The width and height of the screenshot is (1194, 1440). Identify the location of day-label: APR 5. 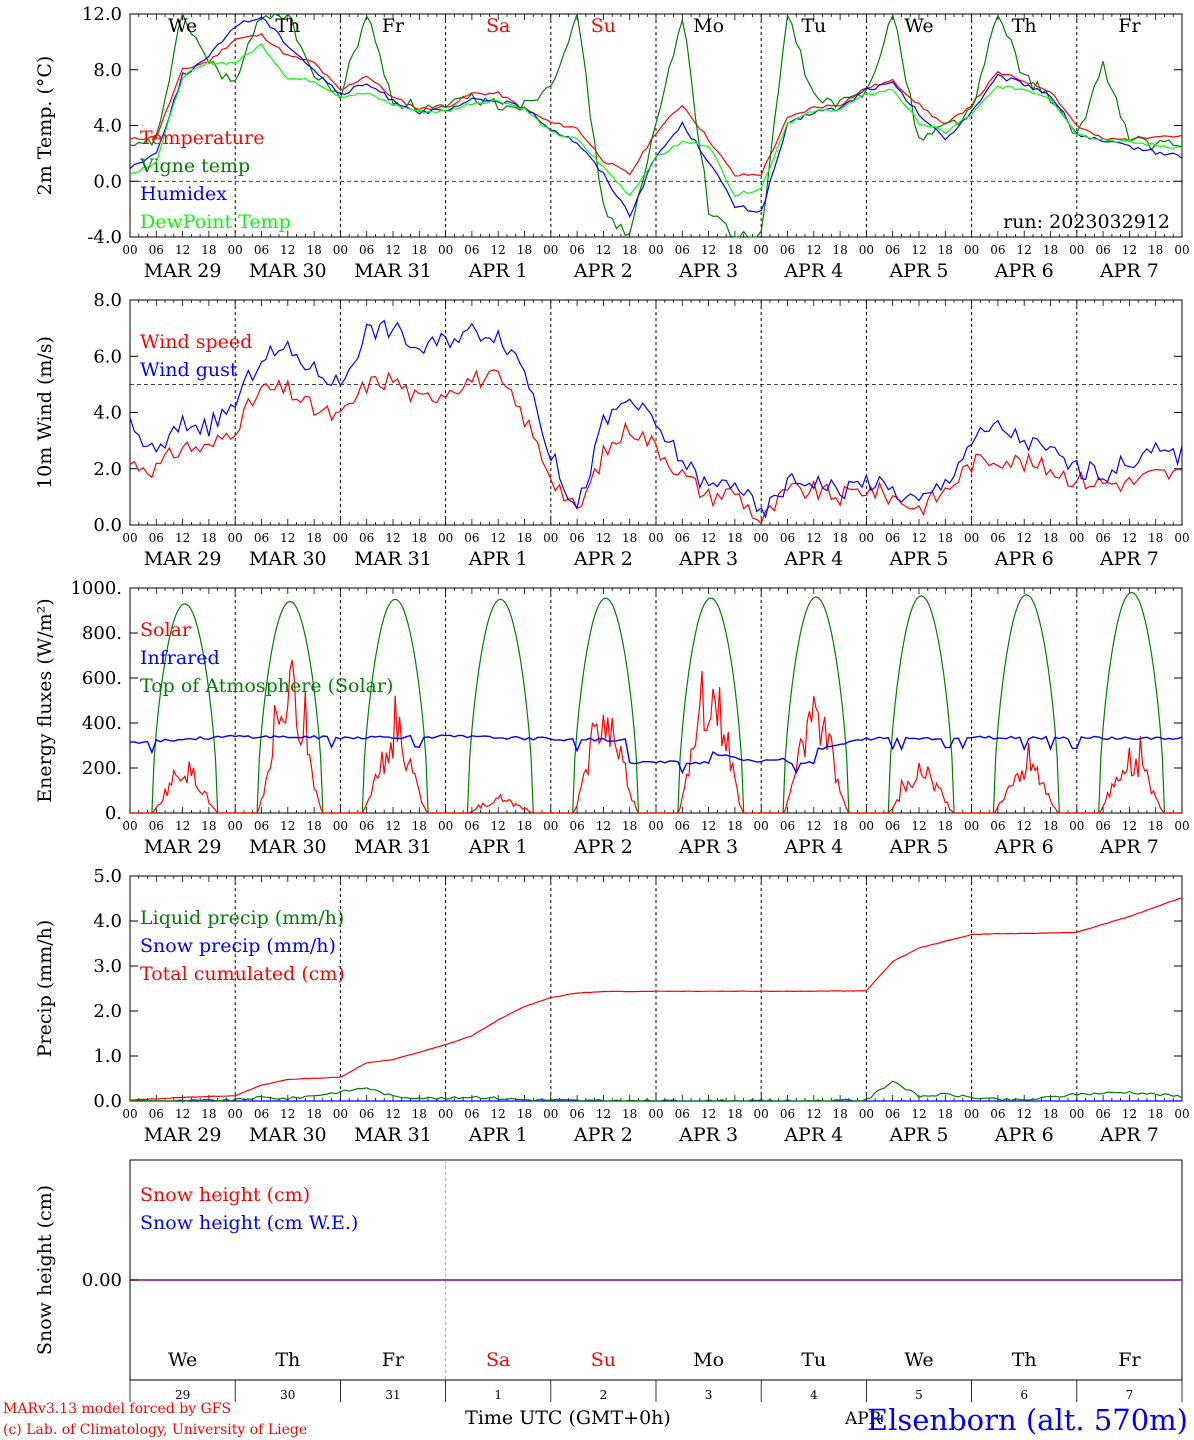
(919, 847).